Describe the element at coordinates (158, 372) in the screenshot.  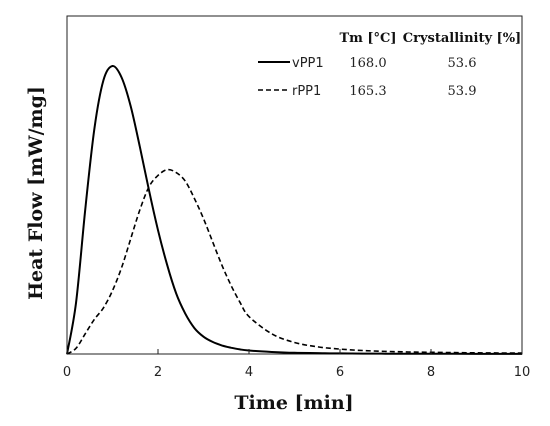
I see `x-tick-label: 2` at that location.